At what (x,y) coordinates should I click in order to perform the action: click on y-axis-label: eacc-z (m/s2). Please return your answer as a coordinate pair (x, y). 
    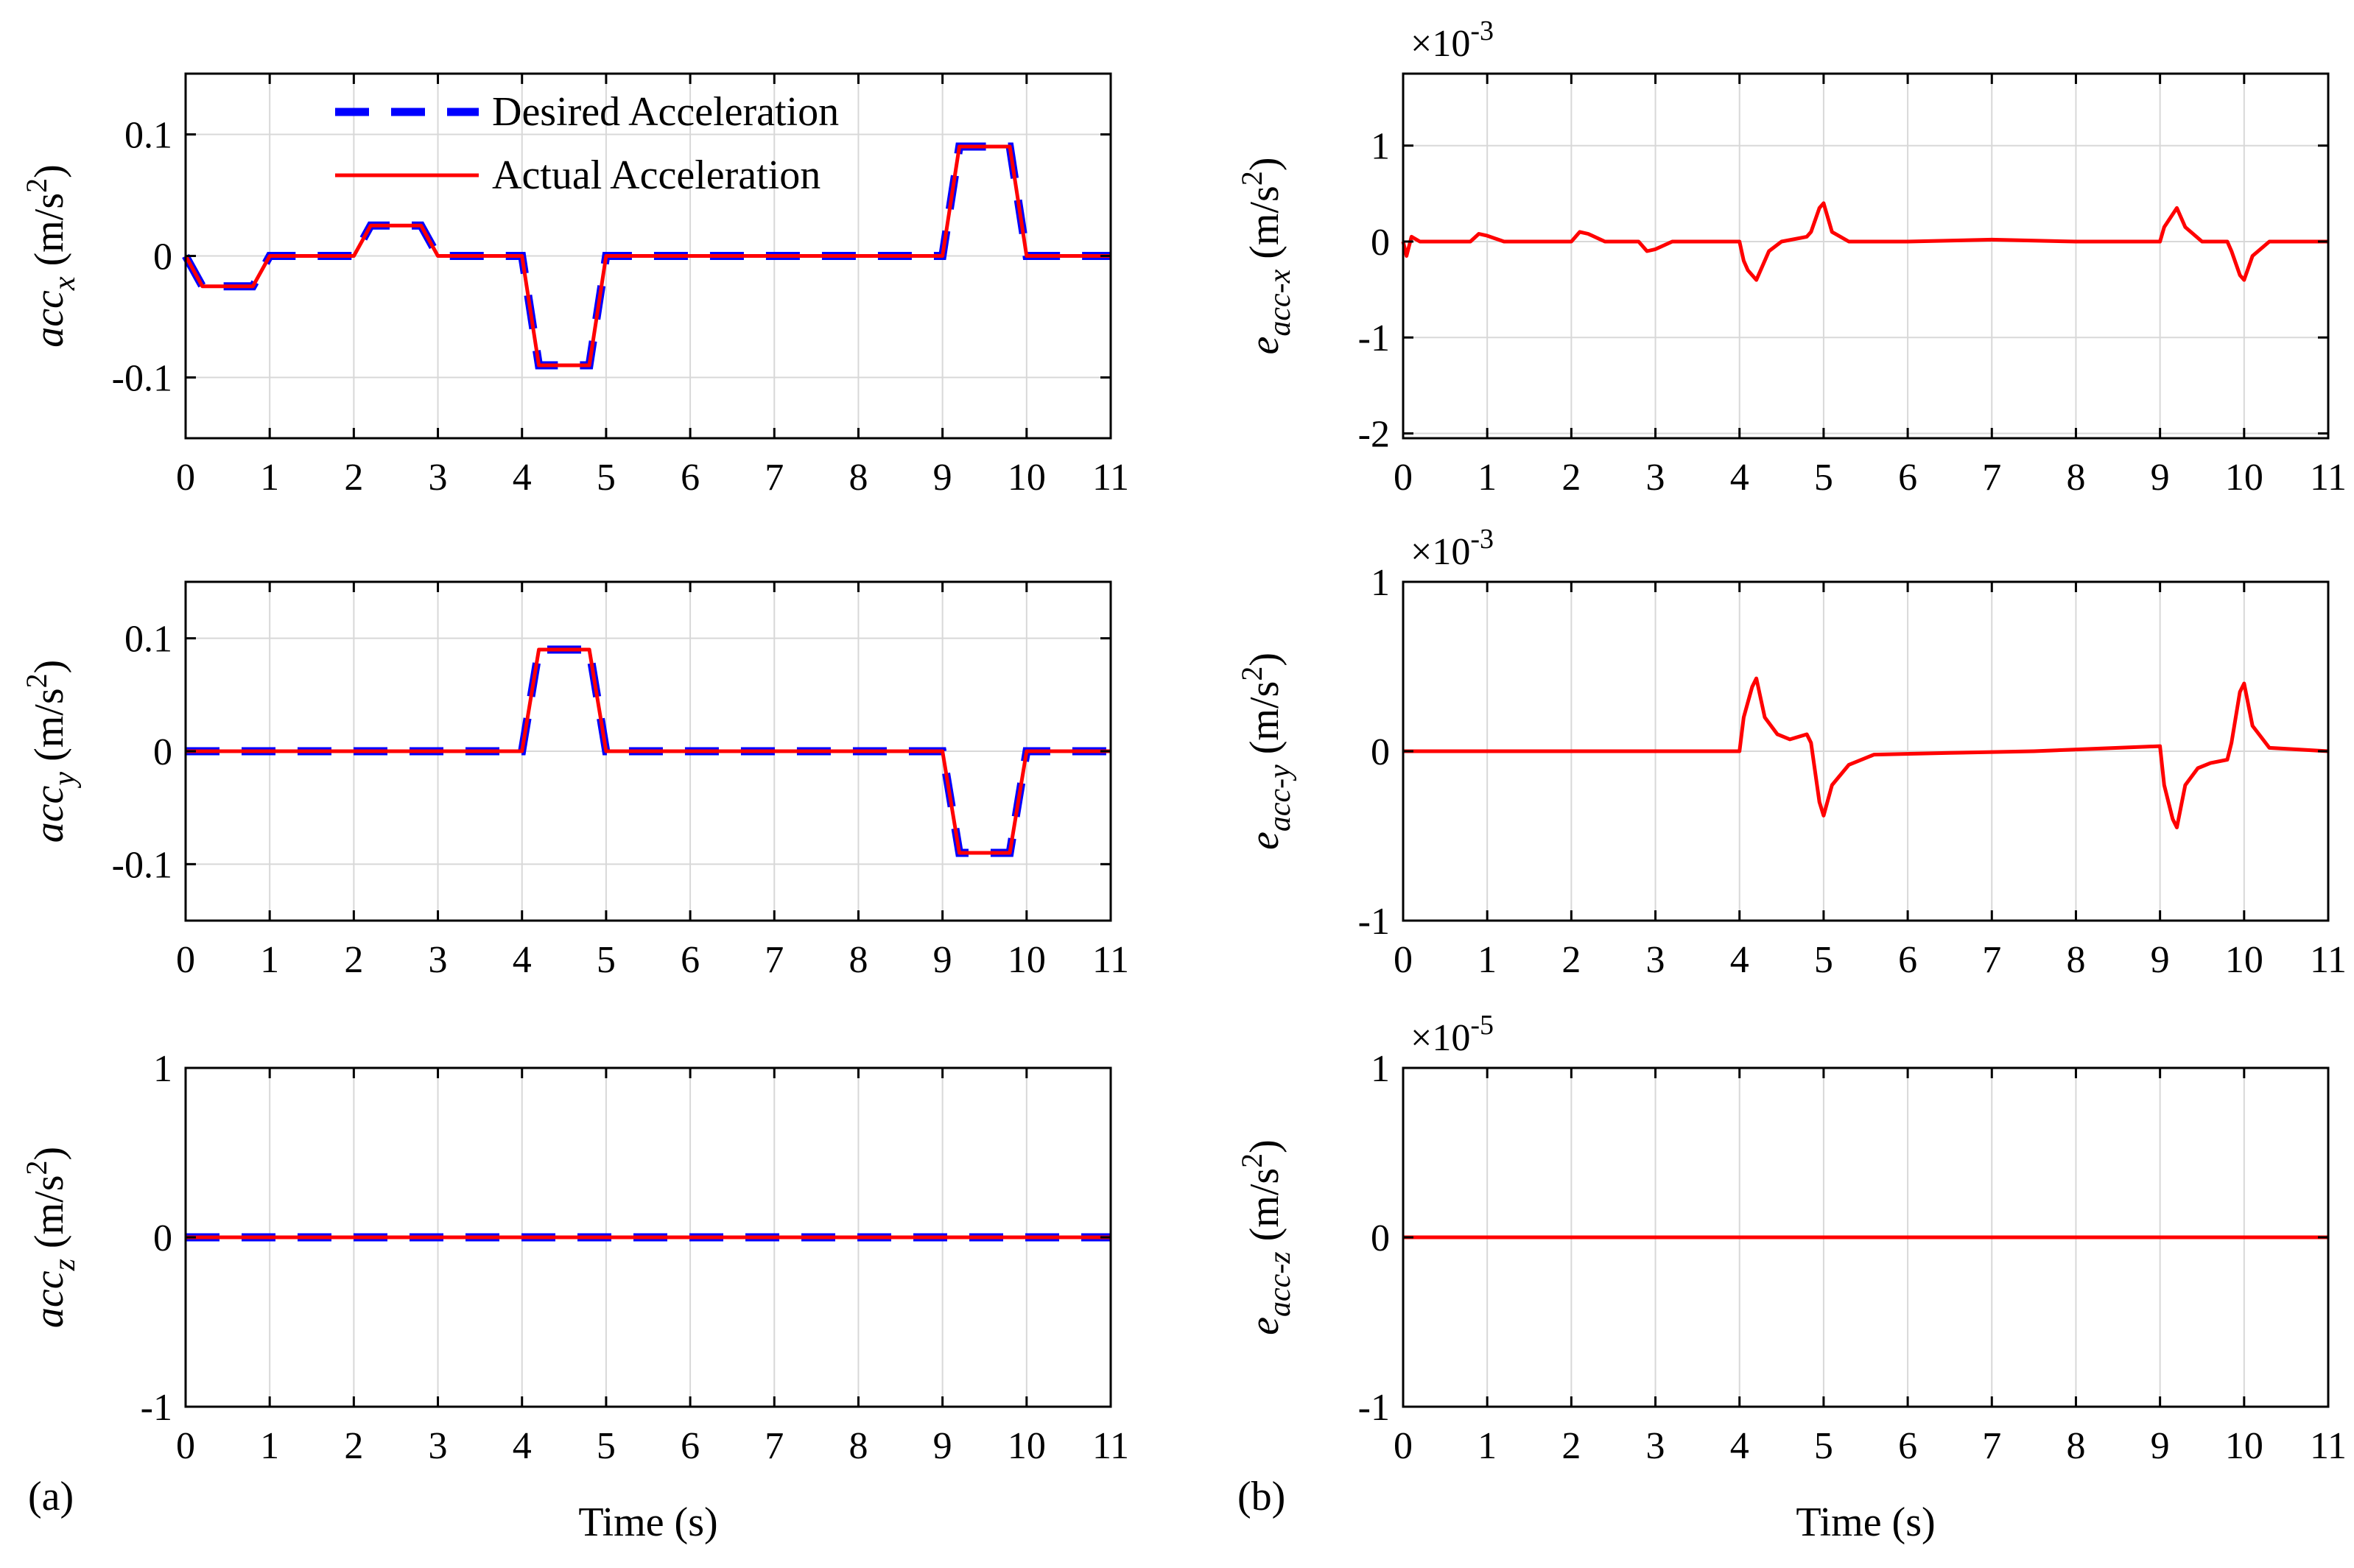
    Looking at the image, I should click on (1266, 1237).